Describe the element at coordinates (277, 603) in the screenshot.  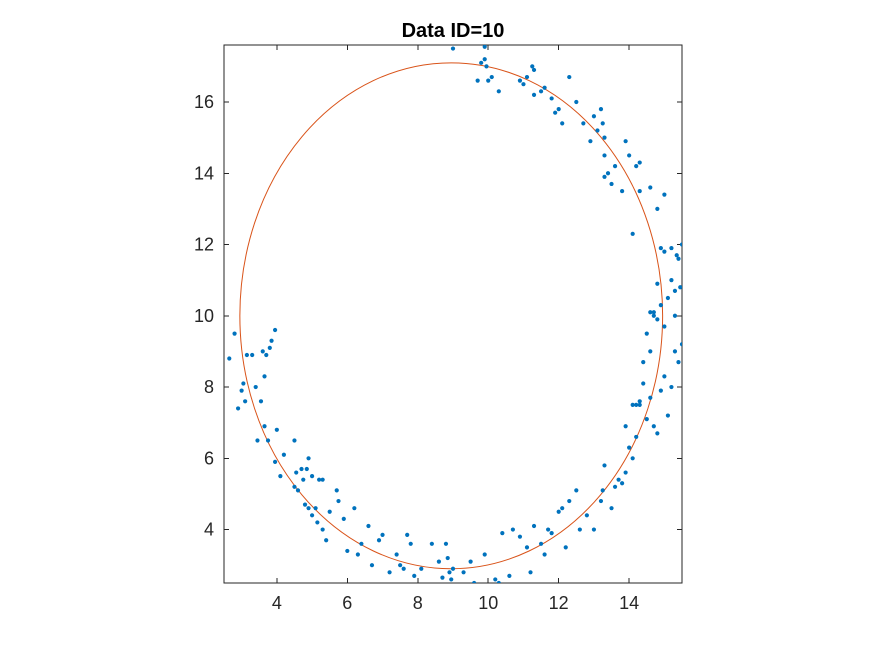
I see `x-tick-label: 4` at that location.